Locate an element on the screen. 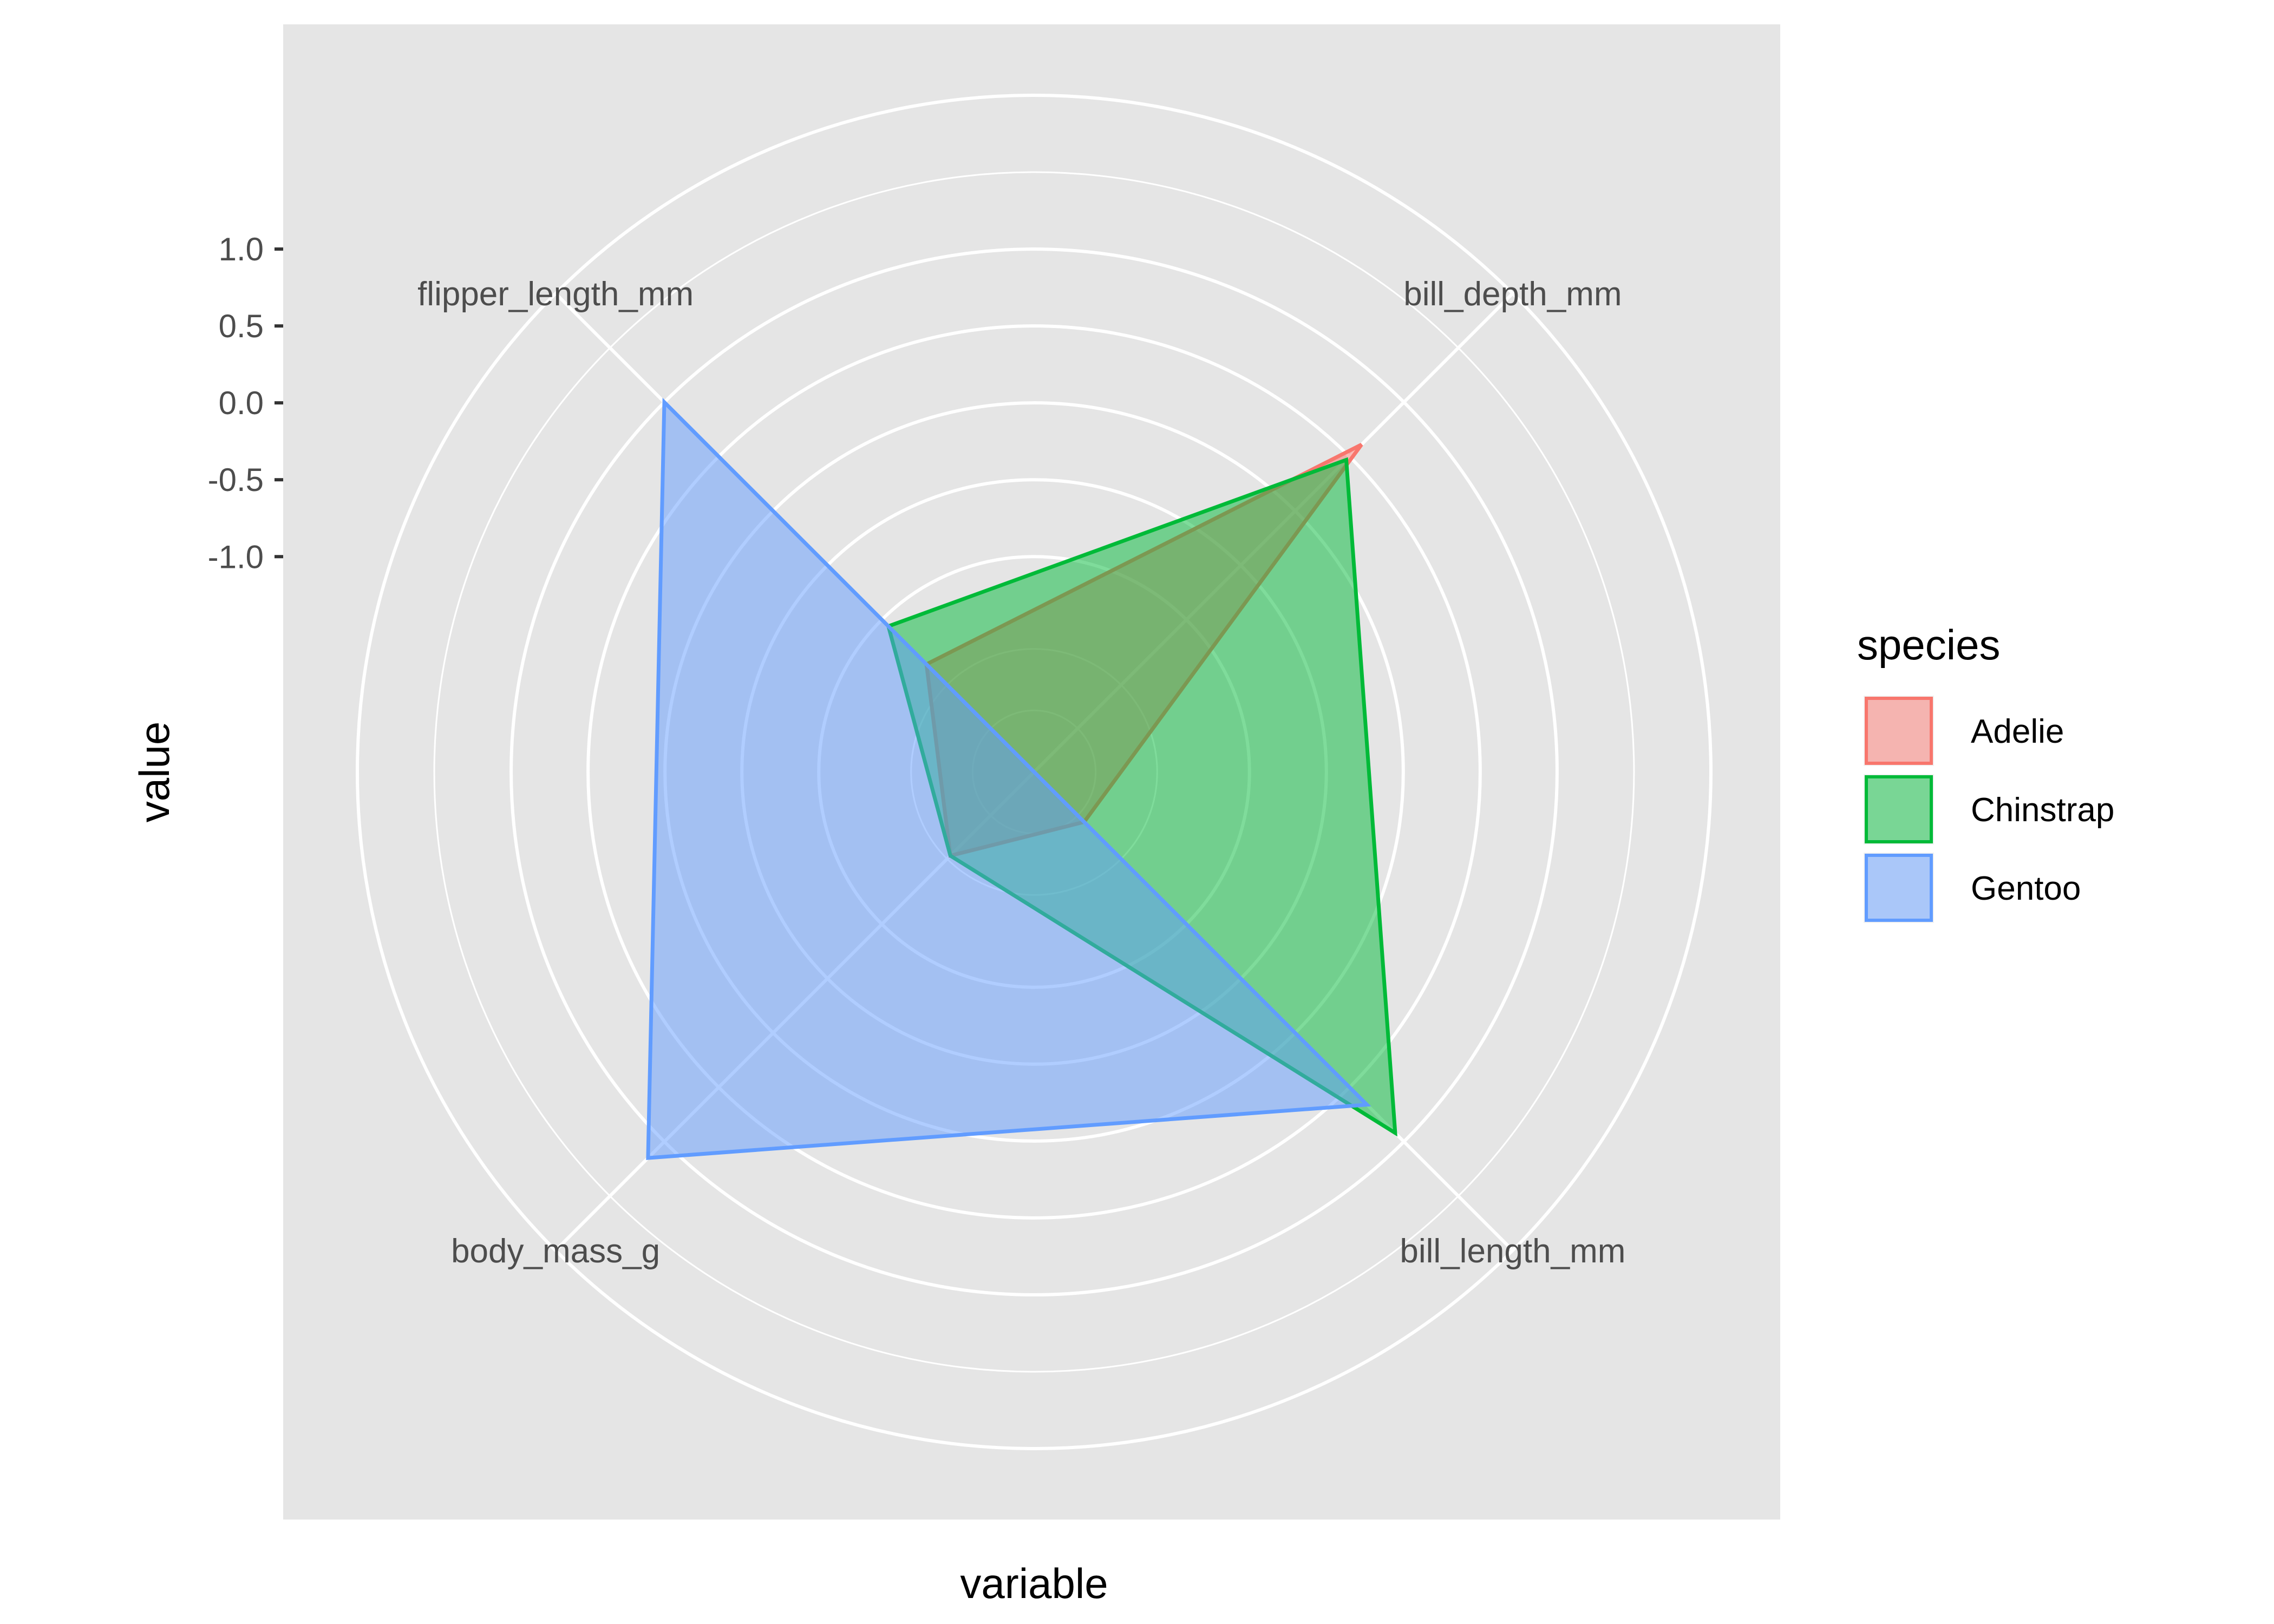 The width and height of the screenshot is (2274, 1624). category-label-bill_depth_mm: bill_depth_mm is located at coordinates (1512, 294).